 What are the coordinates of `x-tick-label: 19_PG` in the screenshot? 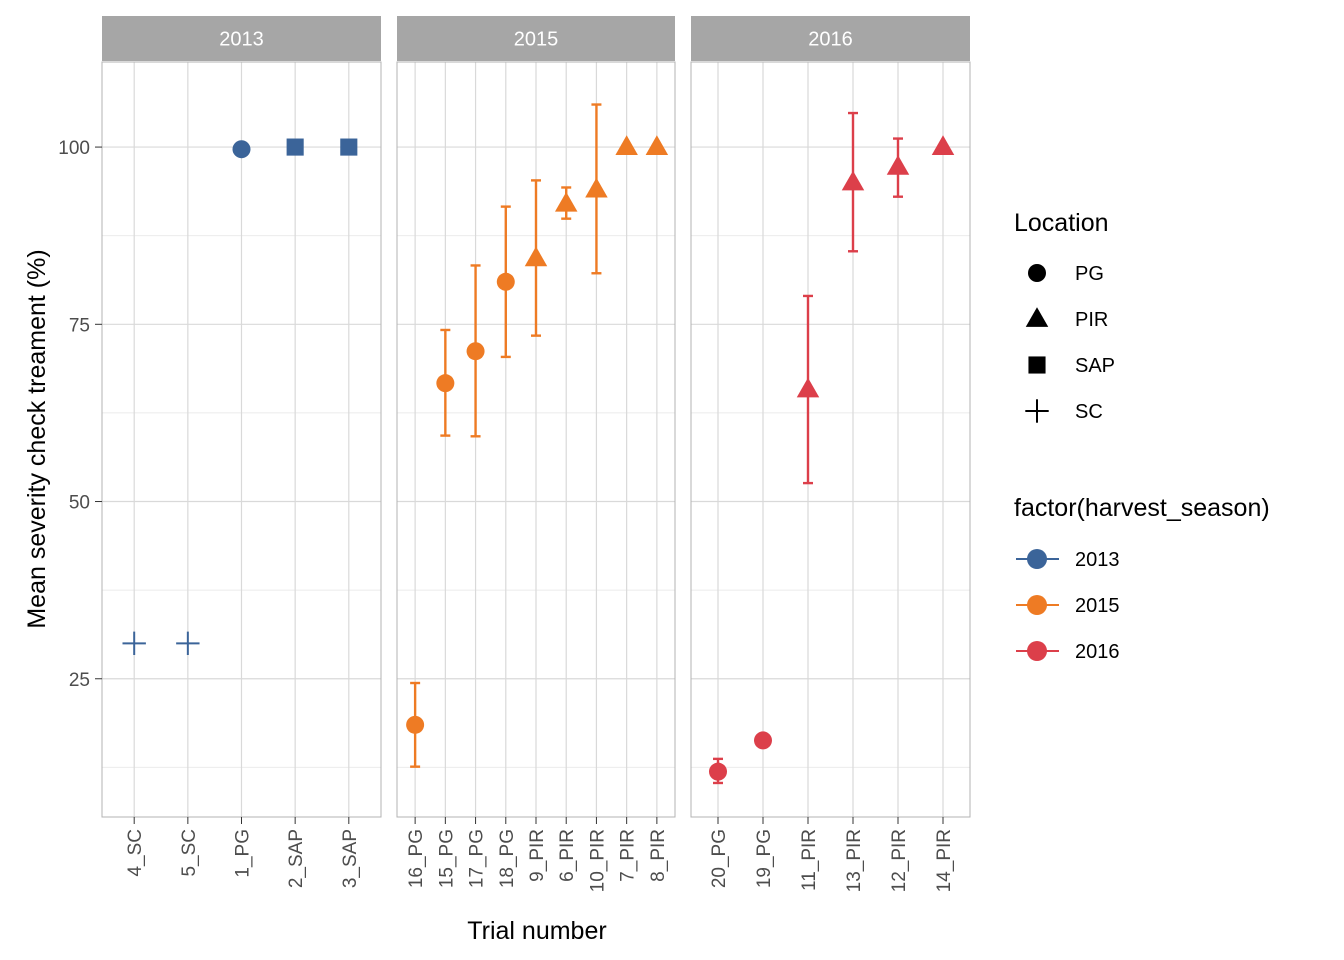 It's located at (764, 858).